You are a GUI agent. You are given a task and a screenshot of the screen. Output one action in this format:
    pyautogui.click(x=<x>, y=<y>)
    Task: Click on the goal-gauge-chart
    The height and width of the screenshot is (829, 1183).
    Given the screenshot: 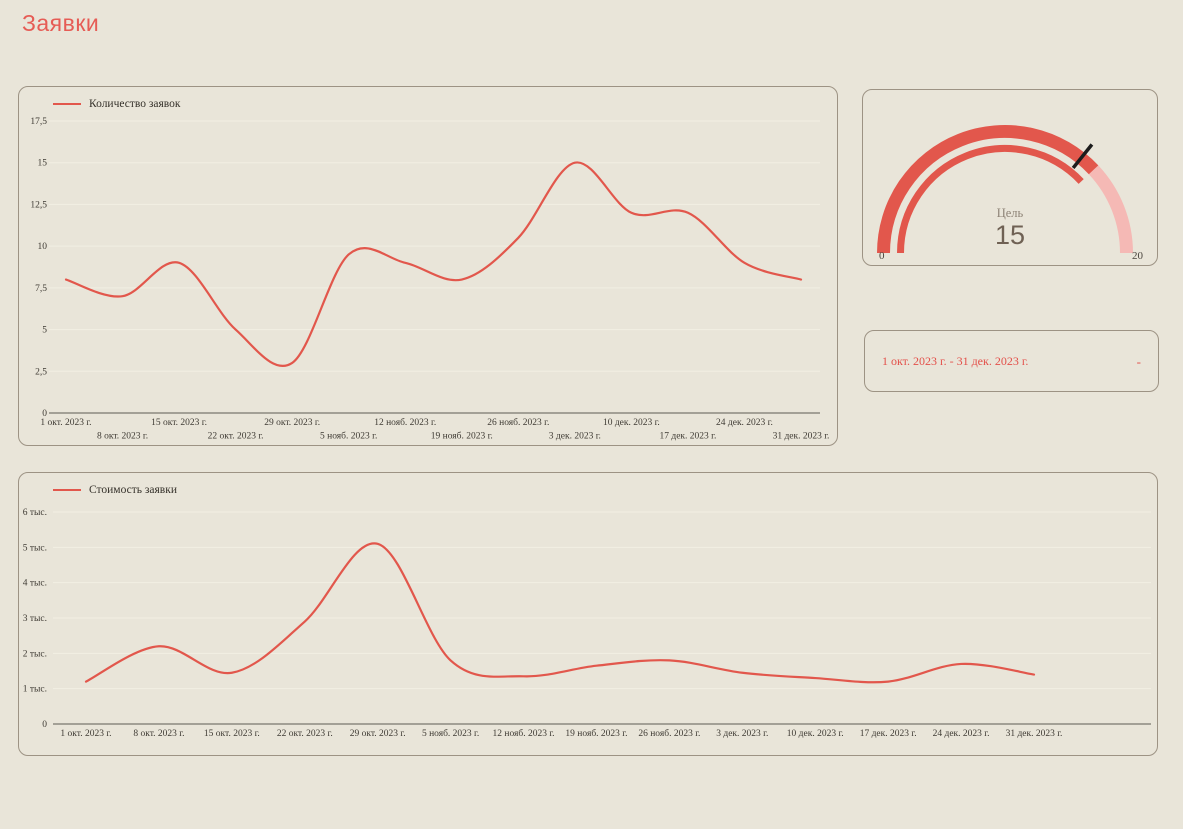 What is the action you would take?
    pyautogui.click(x=1005, y=189)
    